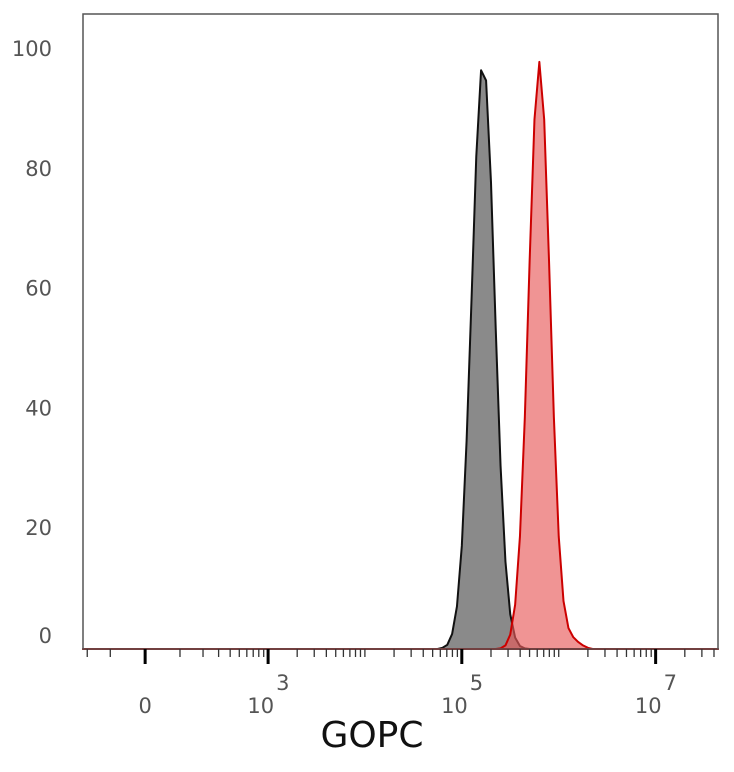  Describe the element at coordinates (670, 683) in the screenshot. I see `x-tick-exponent: 7` at that location.